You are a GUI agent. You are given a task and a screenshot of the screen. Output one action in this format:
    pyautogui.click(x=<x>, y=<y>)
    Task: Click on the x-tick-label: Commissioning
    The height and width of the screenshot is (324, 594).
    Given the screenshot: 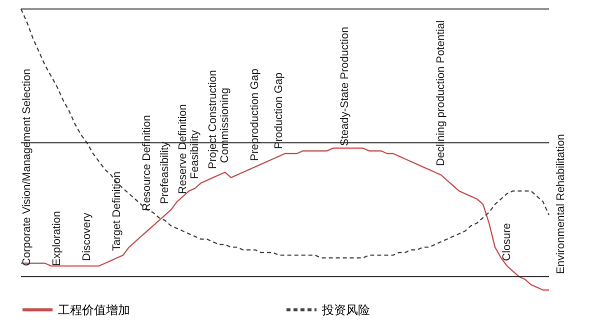 What is the action you would take?
    pyautogui.click(x=225, y=125)
    